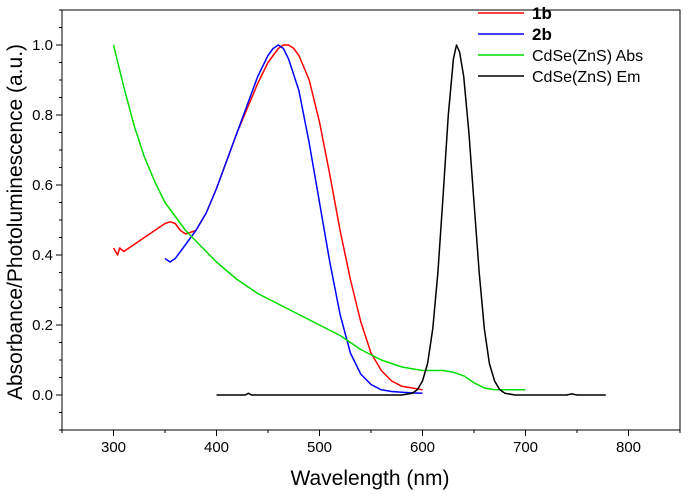  Describe the element at coordinates (42, 185) in the screenshot. I see `y-tick-label: 0.6` at that location.